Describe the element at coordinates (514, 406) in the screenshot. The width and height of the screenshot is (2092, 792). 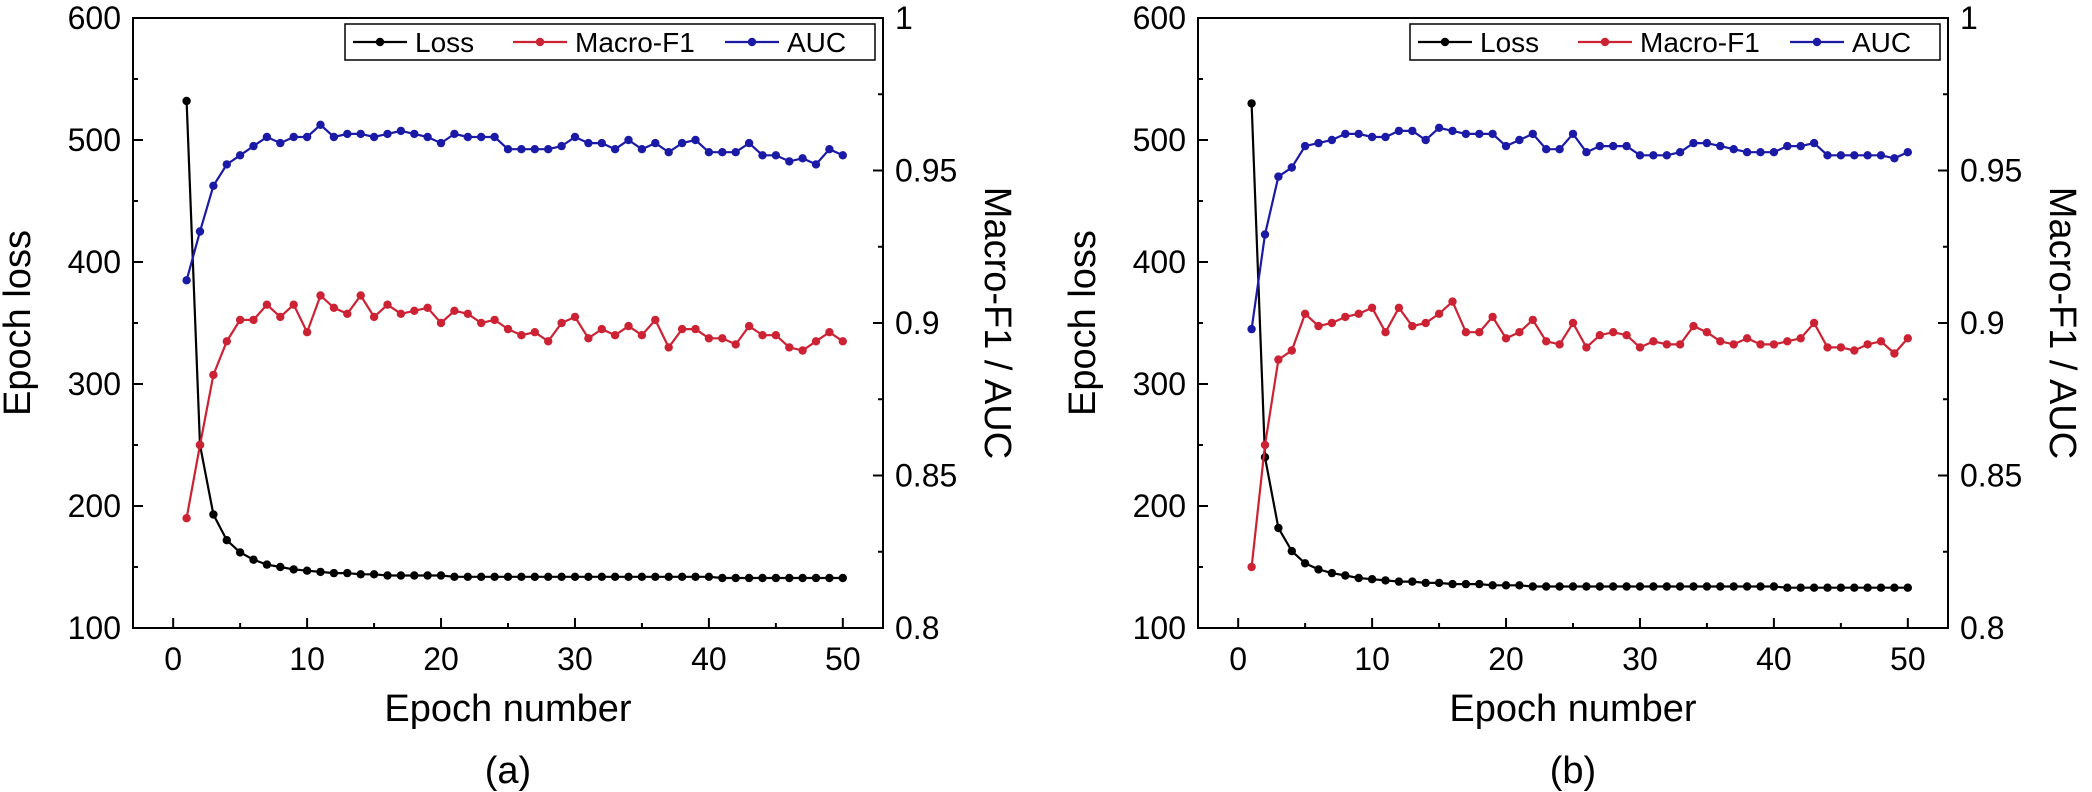
I see `series-line-macro-f1` at that location.